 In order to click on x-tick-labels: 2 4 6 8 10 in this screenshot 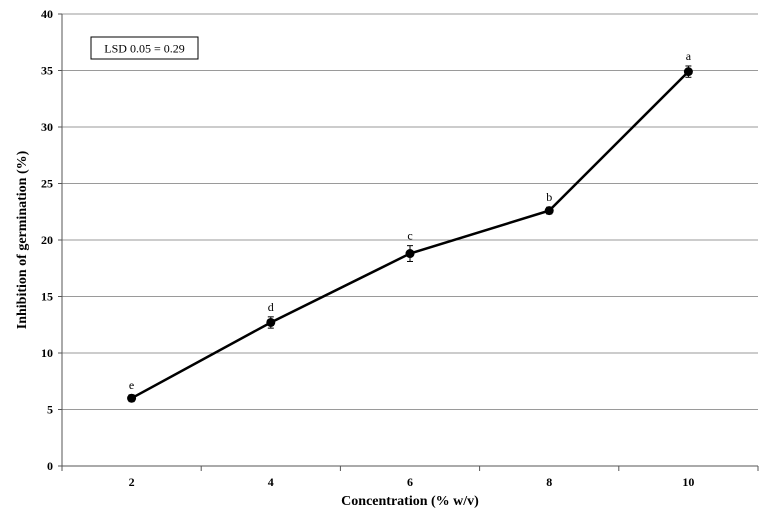, I will do `click(410, 477)`.